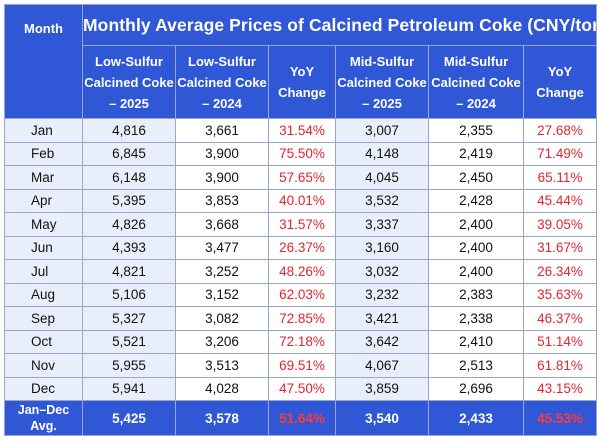 This screenshot has height=436, width=600. Describe the element at coordinates (560, 341) in the screenshot. I see `mid-sulfur-yoy-cell: 51.14%` at that location.